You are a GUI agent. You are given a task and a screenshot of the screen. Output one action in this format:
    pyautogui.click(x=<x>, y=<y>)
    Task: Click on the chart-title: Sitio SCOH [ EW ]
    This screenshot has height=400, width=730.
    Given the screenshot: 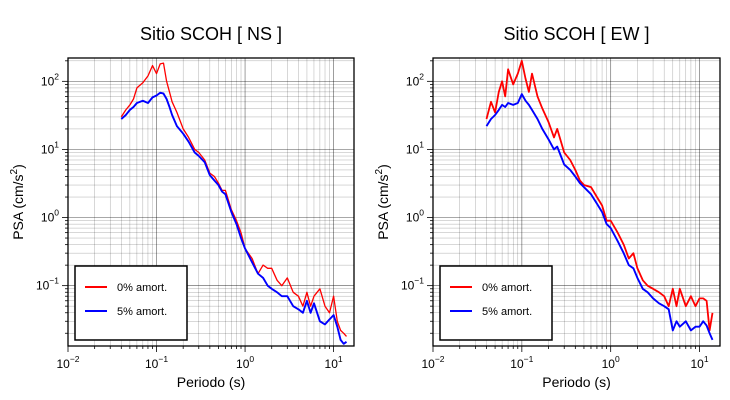 What is the action you would take?
    pyautogui.click(x=576, y=34)
    